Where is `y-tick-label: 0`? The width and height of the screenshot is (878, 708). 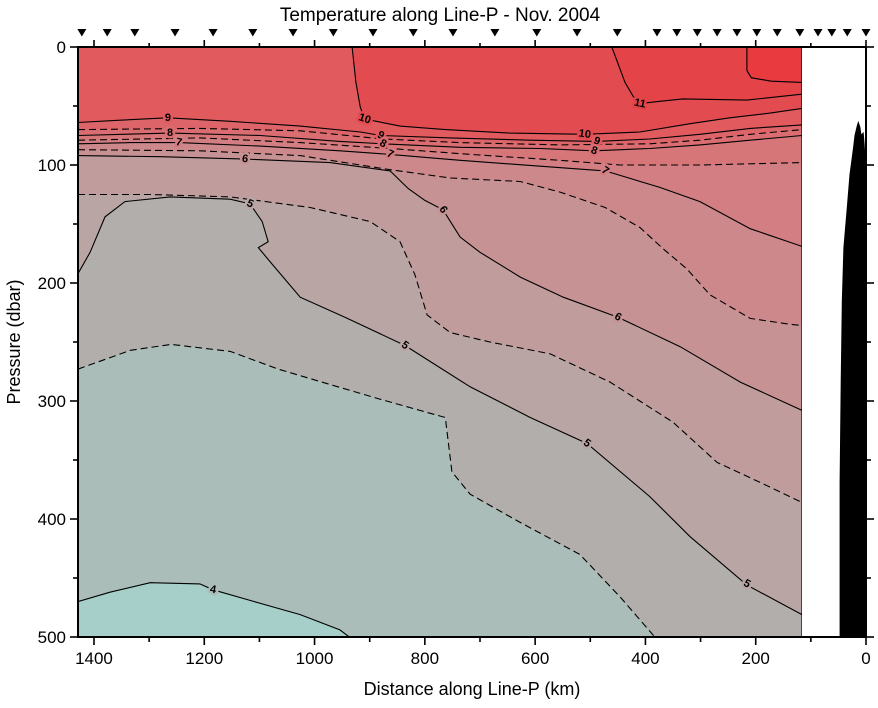
y-tick-label: 0 is located at coordinates (61, 47).